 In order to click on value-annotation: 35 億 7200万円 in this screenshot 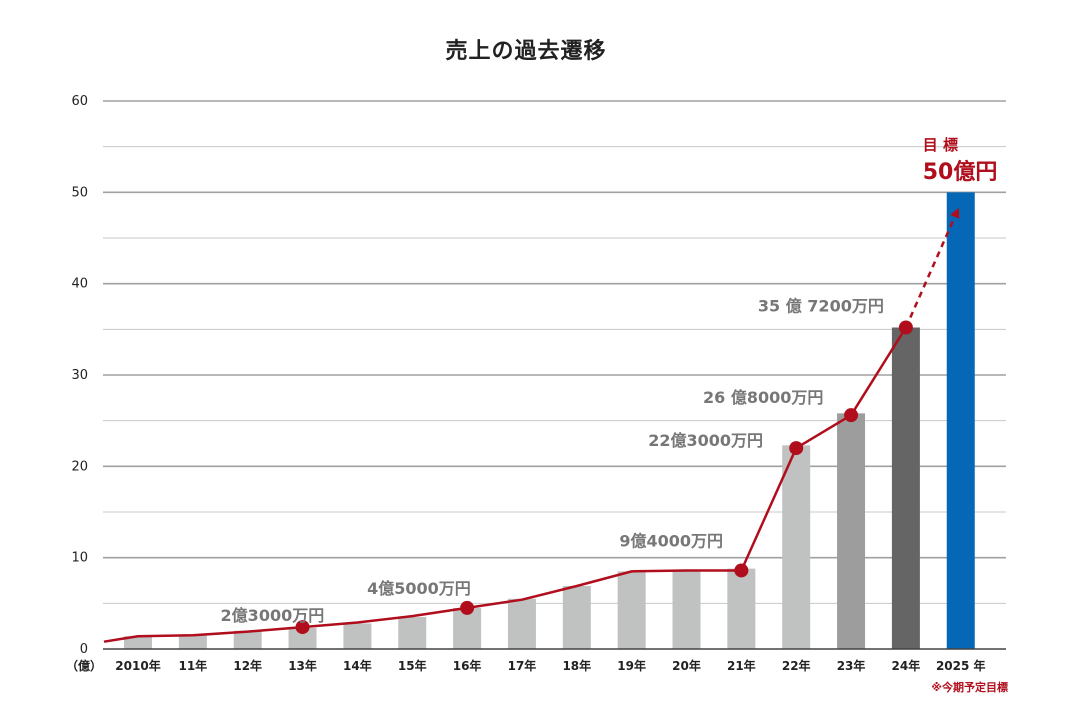, I will do `click(821, 306)`.